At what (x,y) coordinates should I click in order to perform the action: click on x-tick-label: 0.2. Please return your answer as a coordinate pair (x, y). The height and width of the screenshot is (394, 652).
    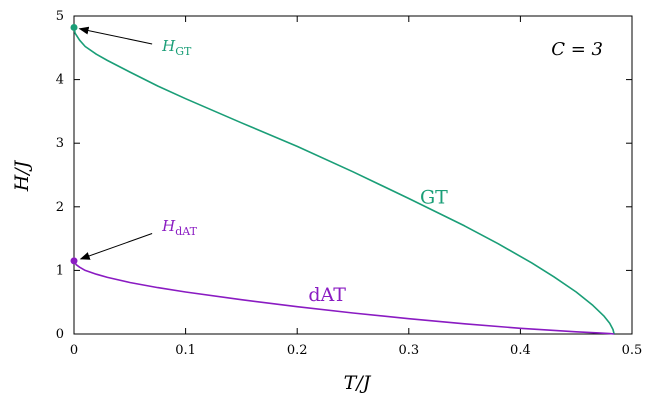
    Looking at the image, I should click on (297, 350).